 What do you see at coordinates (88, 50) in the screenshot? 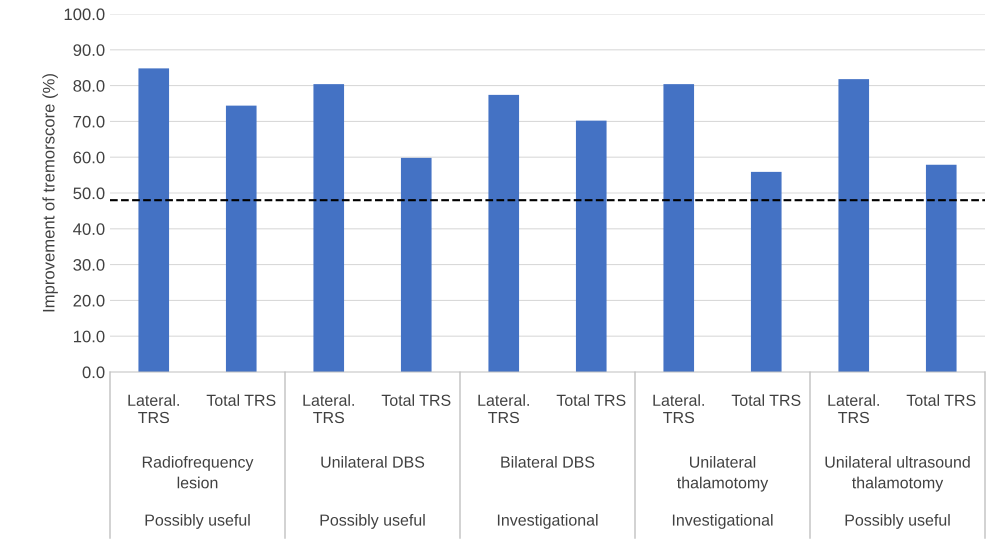
I see `y-tick-label: 90.0` at bounding box center [88, 50].